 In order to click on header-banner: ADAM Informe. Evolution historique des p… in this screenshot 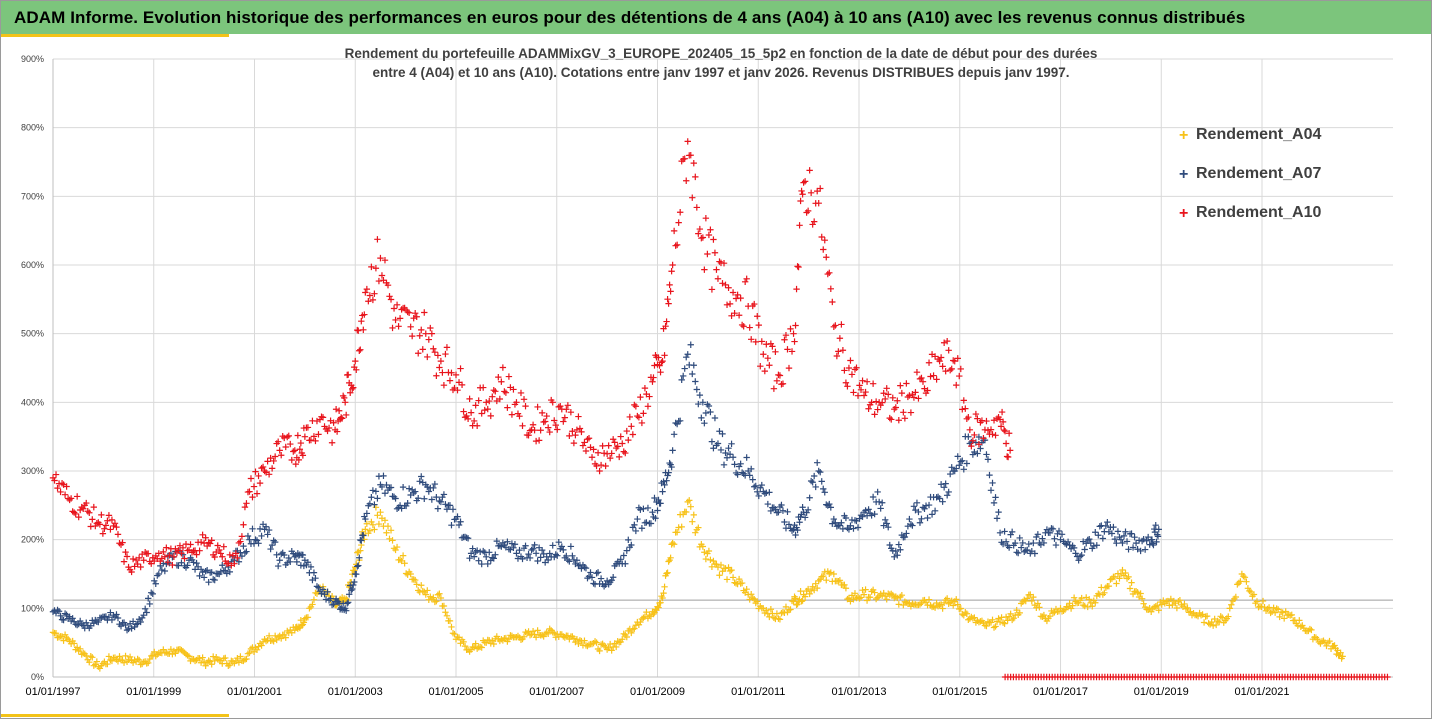, I will do `click(716, 17)`.